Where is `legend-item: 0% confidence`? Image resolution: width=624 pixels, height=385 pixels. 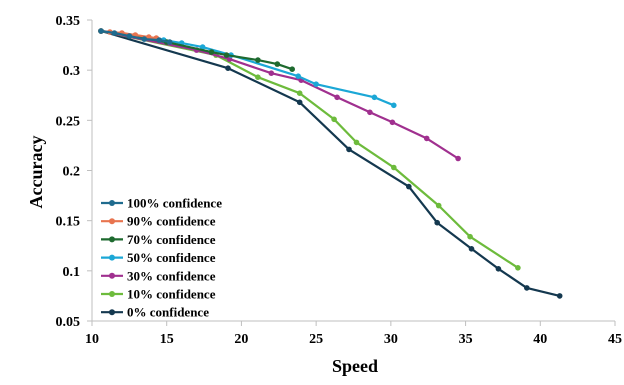
legend-item: 0% confidence is located at coordinates (155, 312).